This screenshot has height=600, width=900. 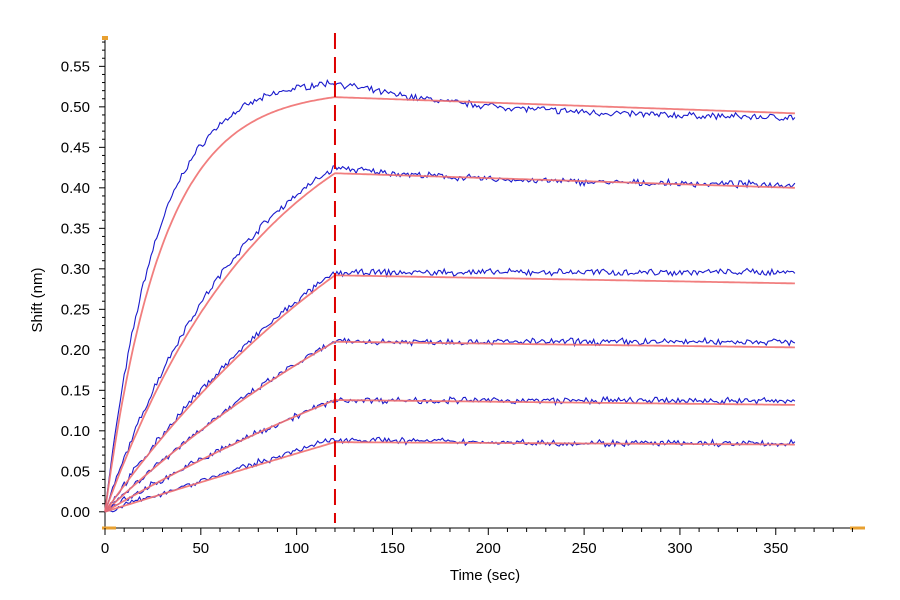 What do you see at coordinates (75, 228) in the screenshot?
I see `y-tick-label: 0.35` at bounding box center [75, 228].